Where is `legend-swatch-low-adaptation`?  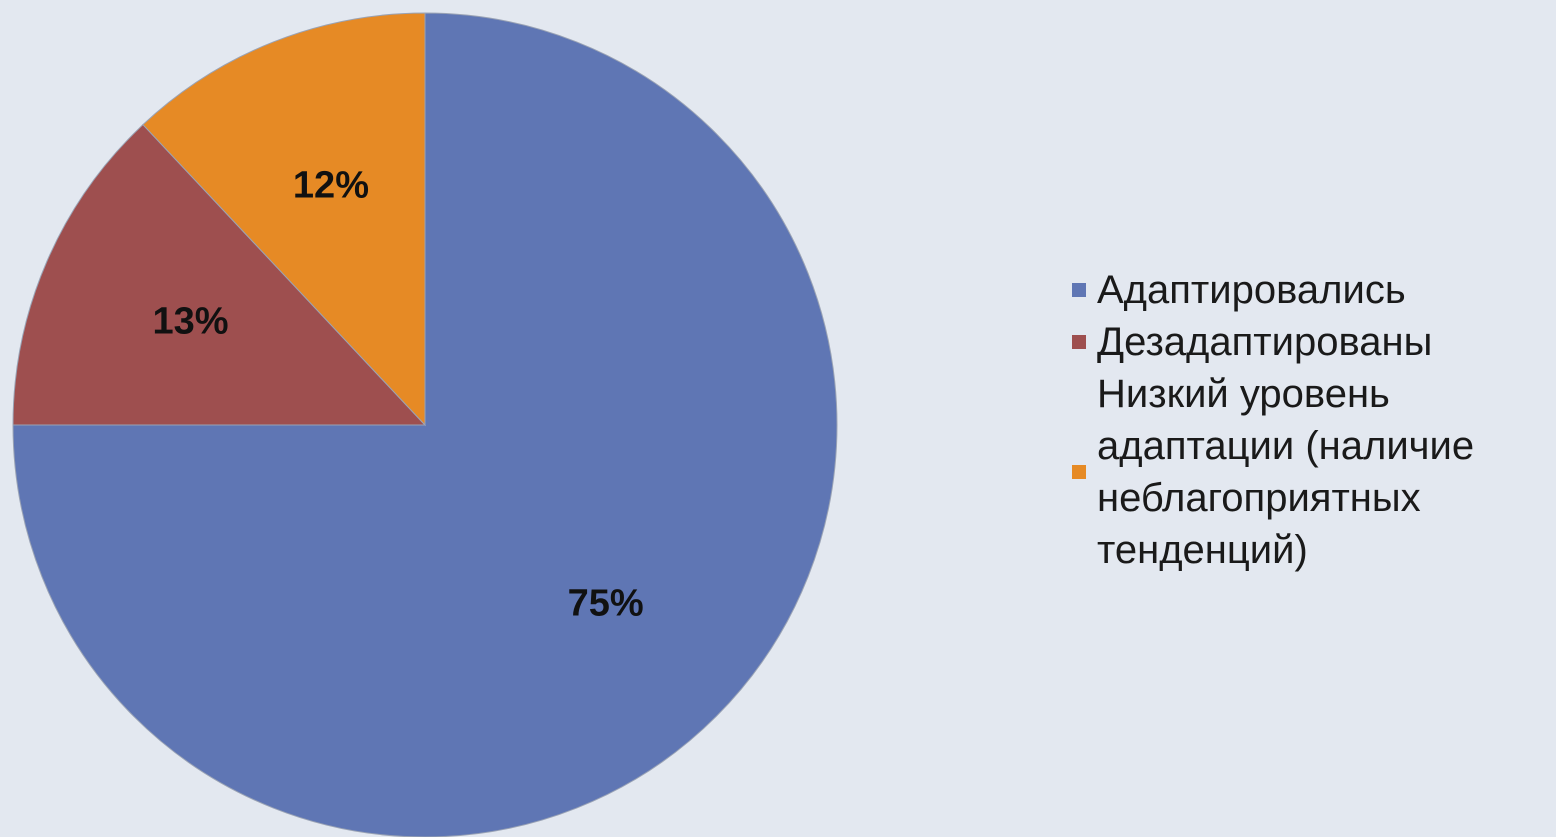 legend-swatch-low-adaptation is located at coordinates (1079, 472).